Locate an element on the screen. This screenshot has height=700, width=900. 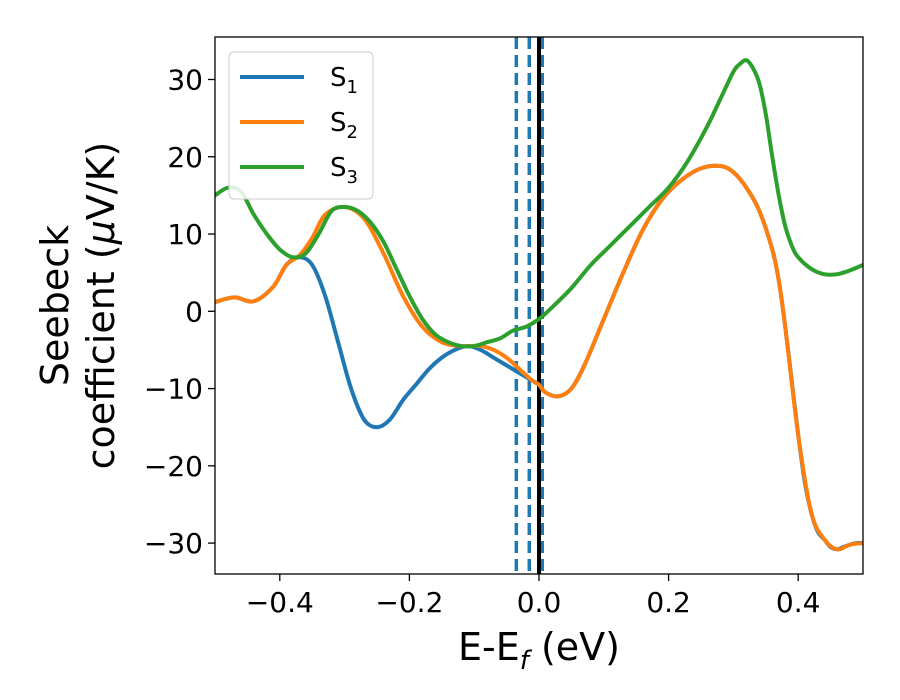
y-tick-label: 0 is located at coordinates (194, 311).